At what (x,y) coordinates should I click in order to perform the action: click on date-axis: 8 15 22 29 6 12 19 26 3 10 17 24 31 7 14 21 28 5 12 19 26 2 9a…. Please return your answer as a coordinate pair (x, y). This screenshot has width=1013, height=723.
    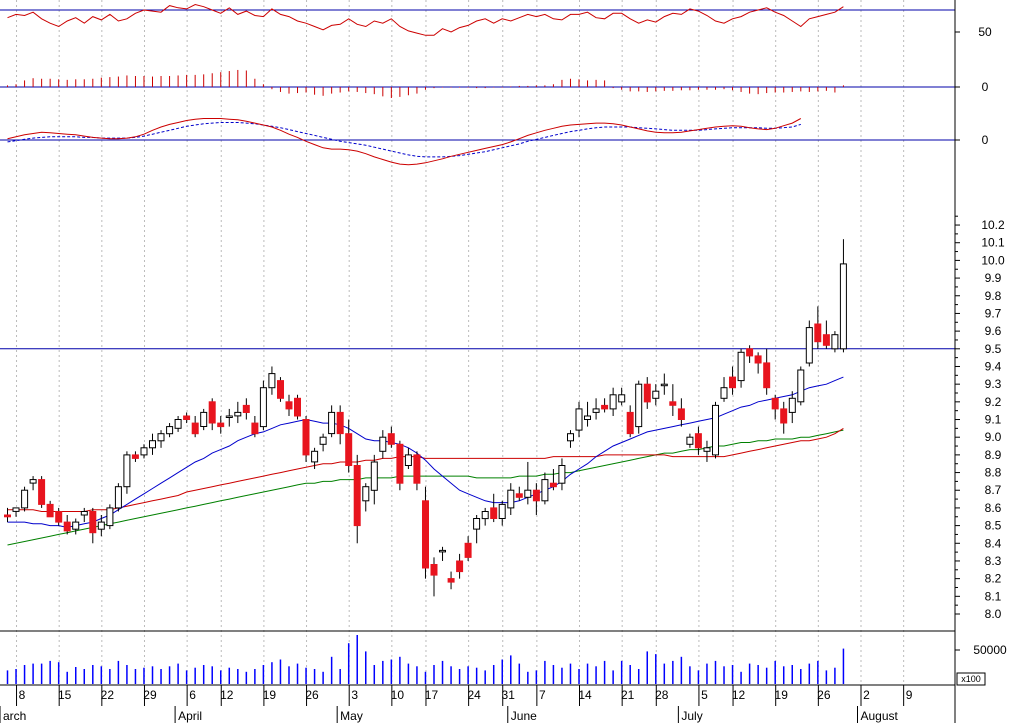
    Looking at the image, I should click on (456, 704).